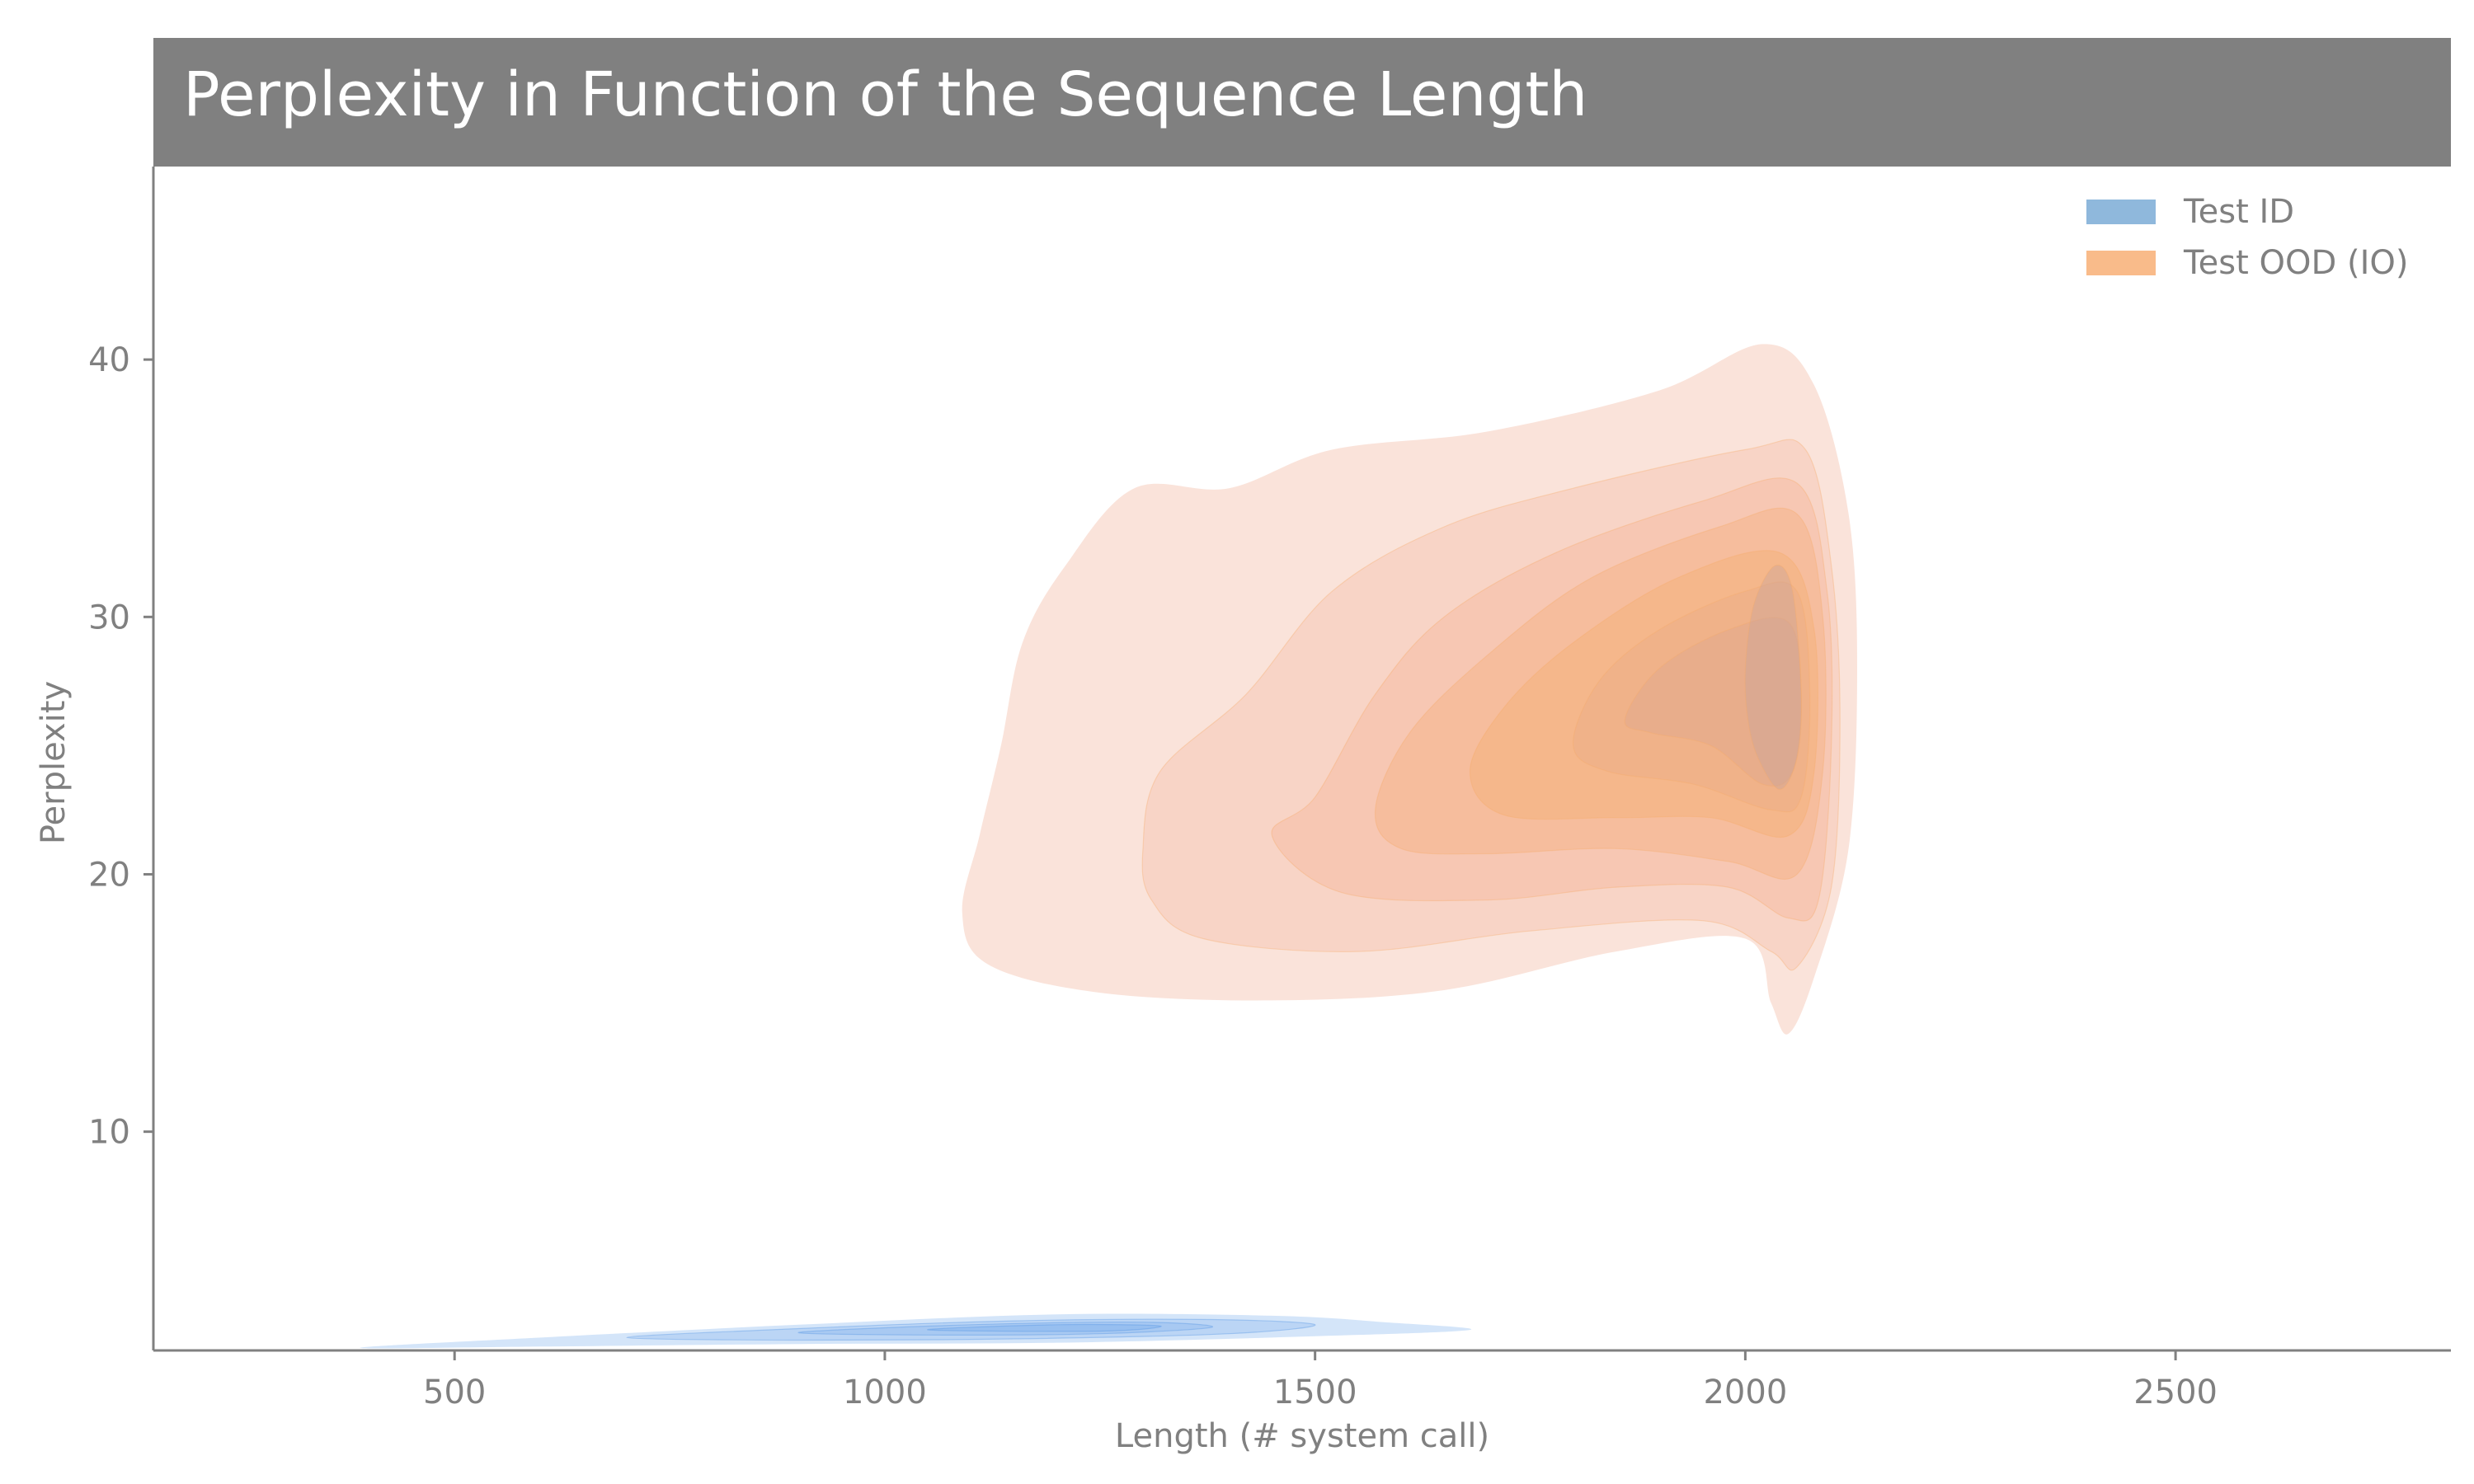 The image size is (2474, 1484). I want to click on legend-label-test-id: Test ID, so click(2238, 212).